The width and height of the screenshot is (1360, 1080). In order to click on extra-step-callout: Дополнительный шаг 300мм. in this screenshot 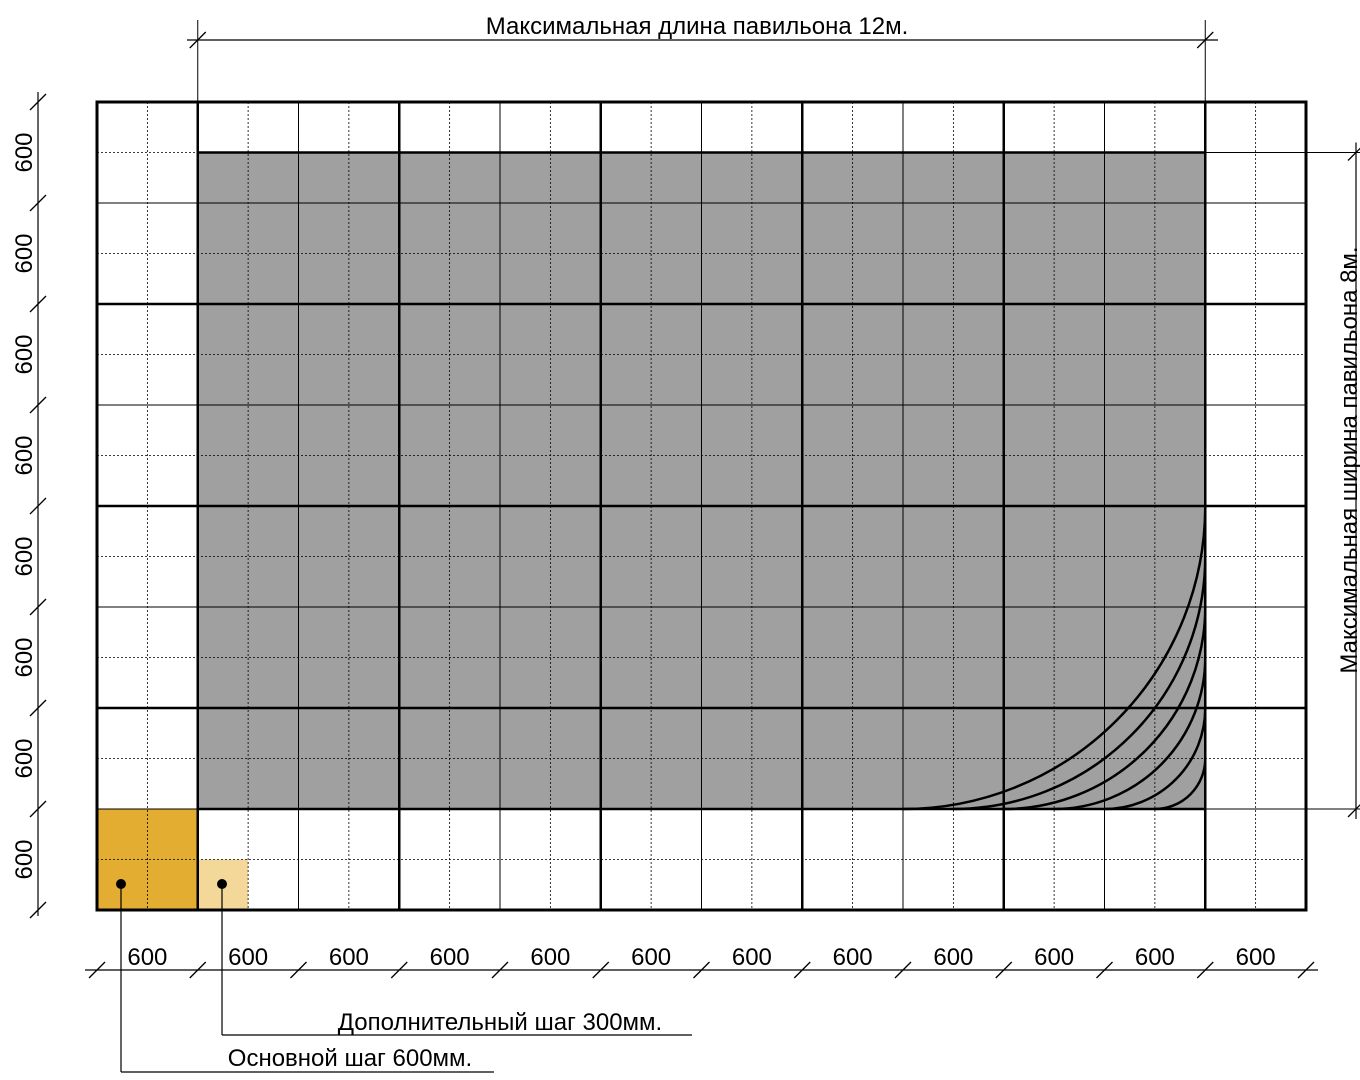, I will do `click(500, 1022)`.